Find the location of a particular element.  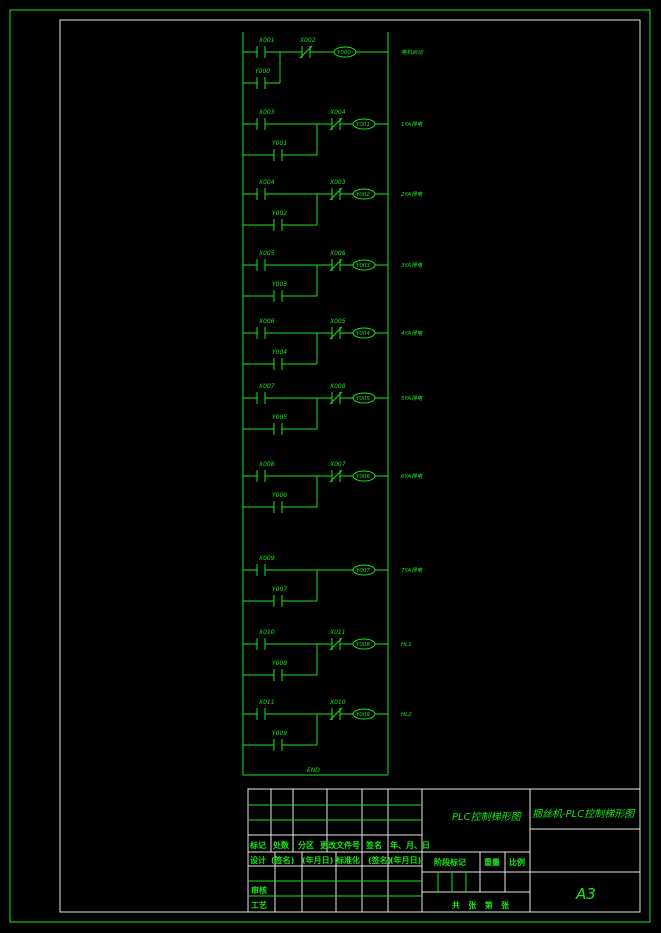

hold-contact-label: Y005 is located at coordinates (279, 417).